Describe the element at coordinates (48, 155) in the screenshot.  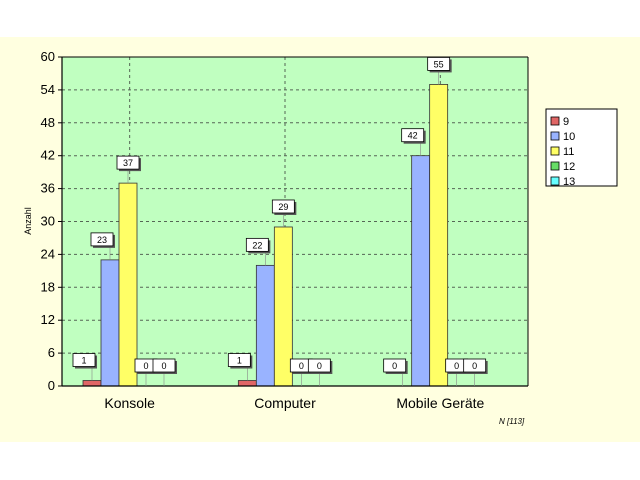
I see `y-tick-label: 42` at that location.